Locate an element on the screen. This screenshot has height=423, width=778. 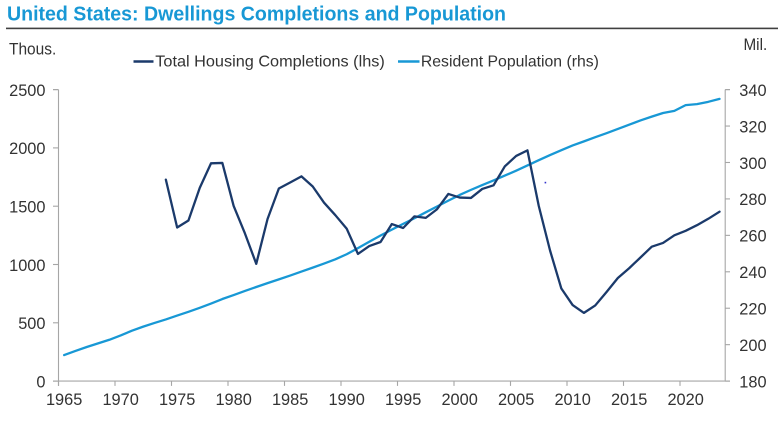
svg-text: 1965 is located at coordinates (64, 399).